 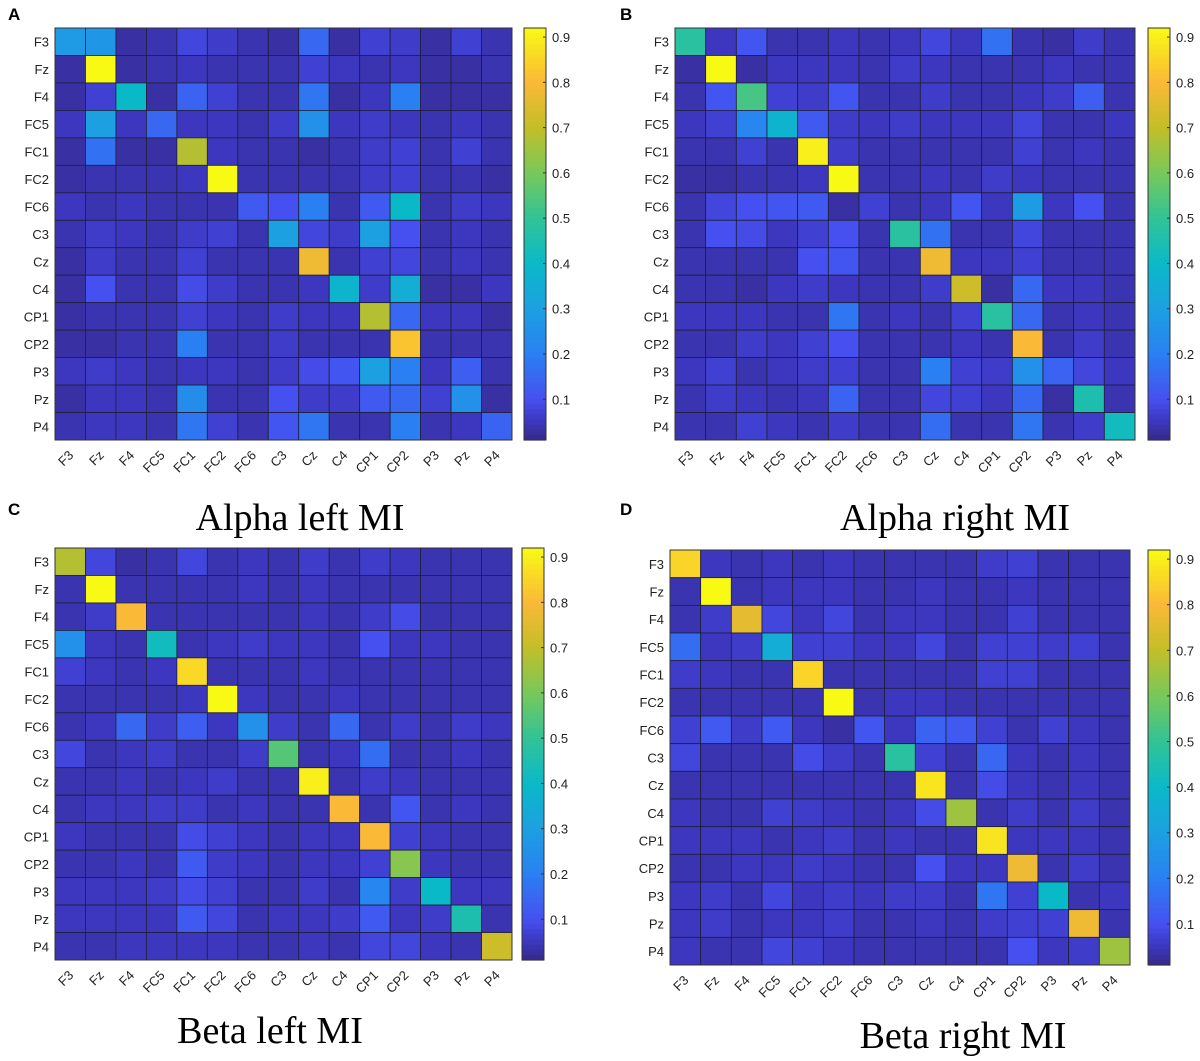 What do you see at coordinates (222, 289) in the screenshot?
I see `cell-C4-FC2` at bounding box center [222, 289].